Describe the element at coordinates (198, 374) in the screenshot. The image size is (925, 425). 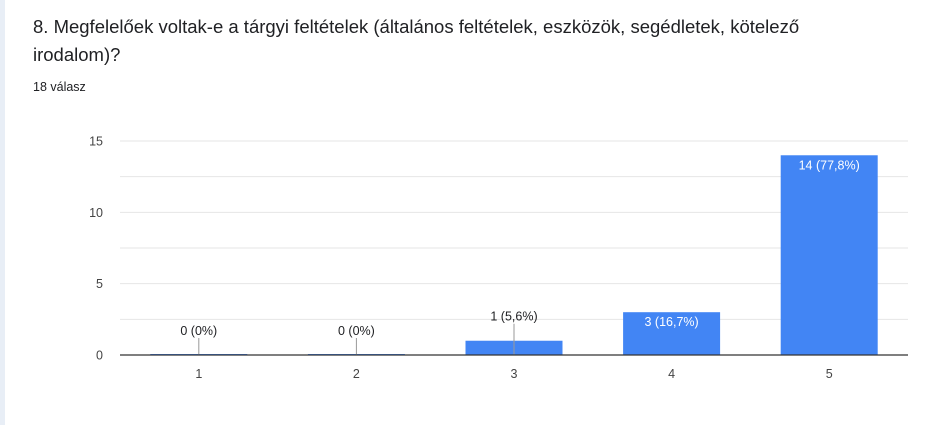
I see `x-tick-label: 1` at that location.